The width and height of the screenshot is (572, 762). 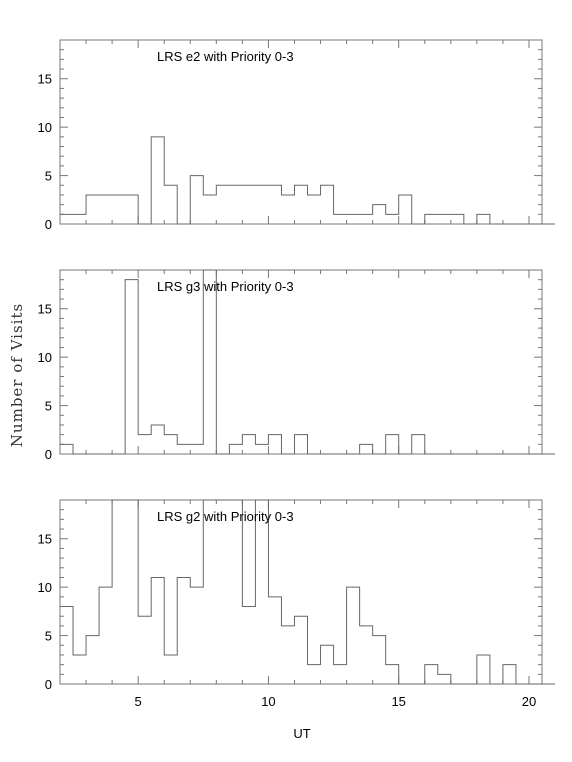 I want to click on x-tick-label: 5, so click(x=138, y=701).